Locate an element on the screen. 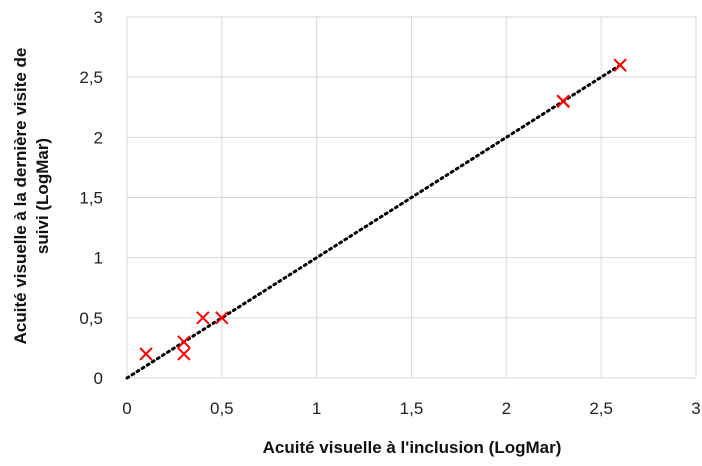 This screenshot has height=466, width=702. y-tick-label: 1,5 is located at coordinates (91, 198).